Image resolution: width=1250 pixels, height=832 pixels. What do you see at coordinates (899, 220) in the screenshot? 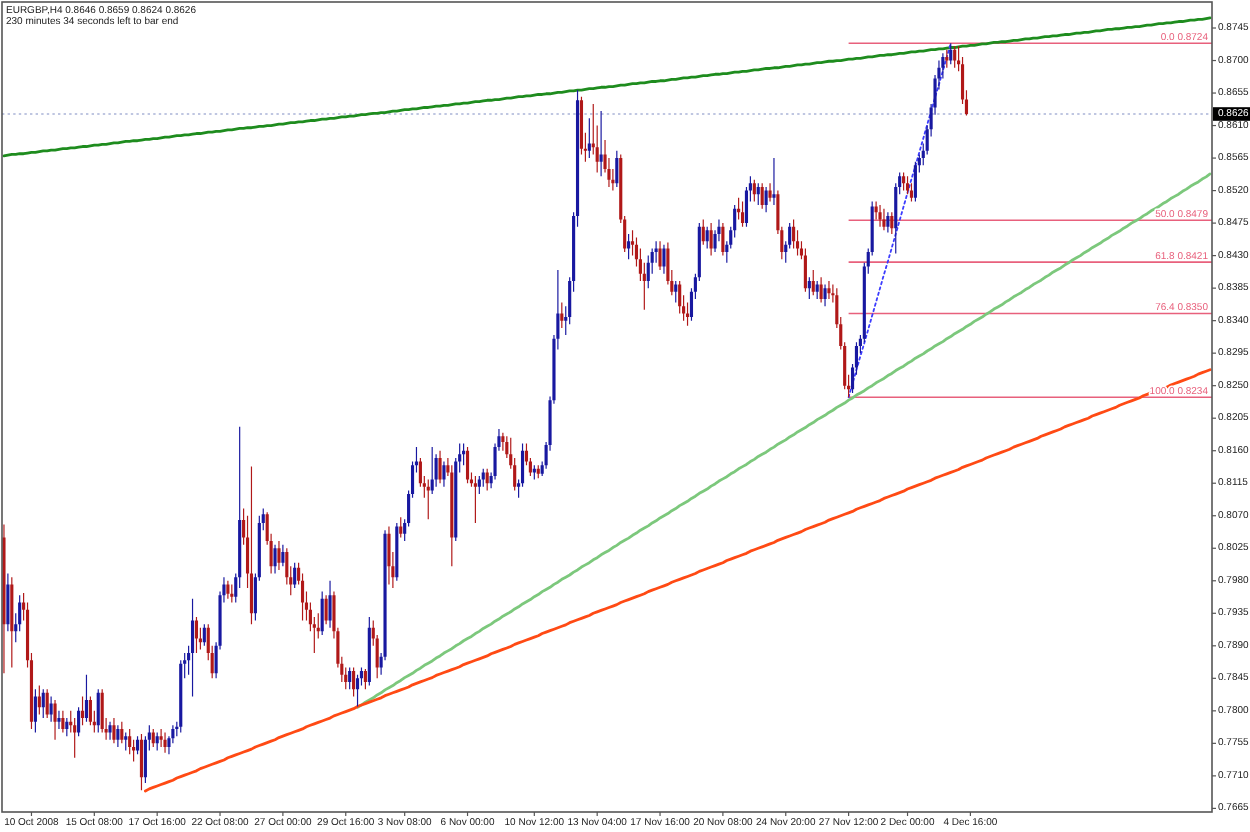
I see `line-series` at bounding box center [899, 220].